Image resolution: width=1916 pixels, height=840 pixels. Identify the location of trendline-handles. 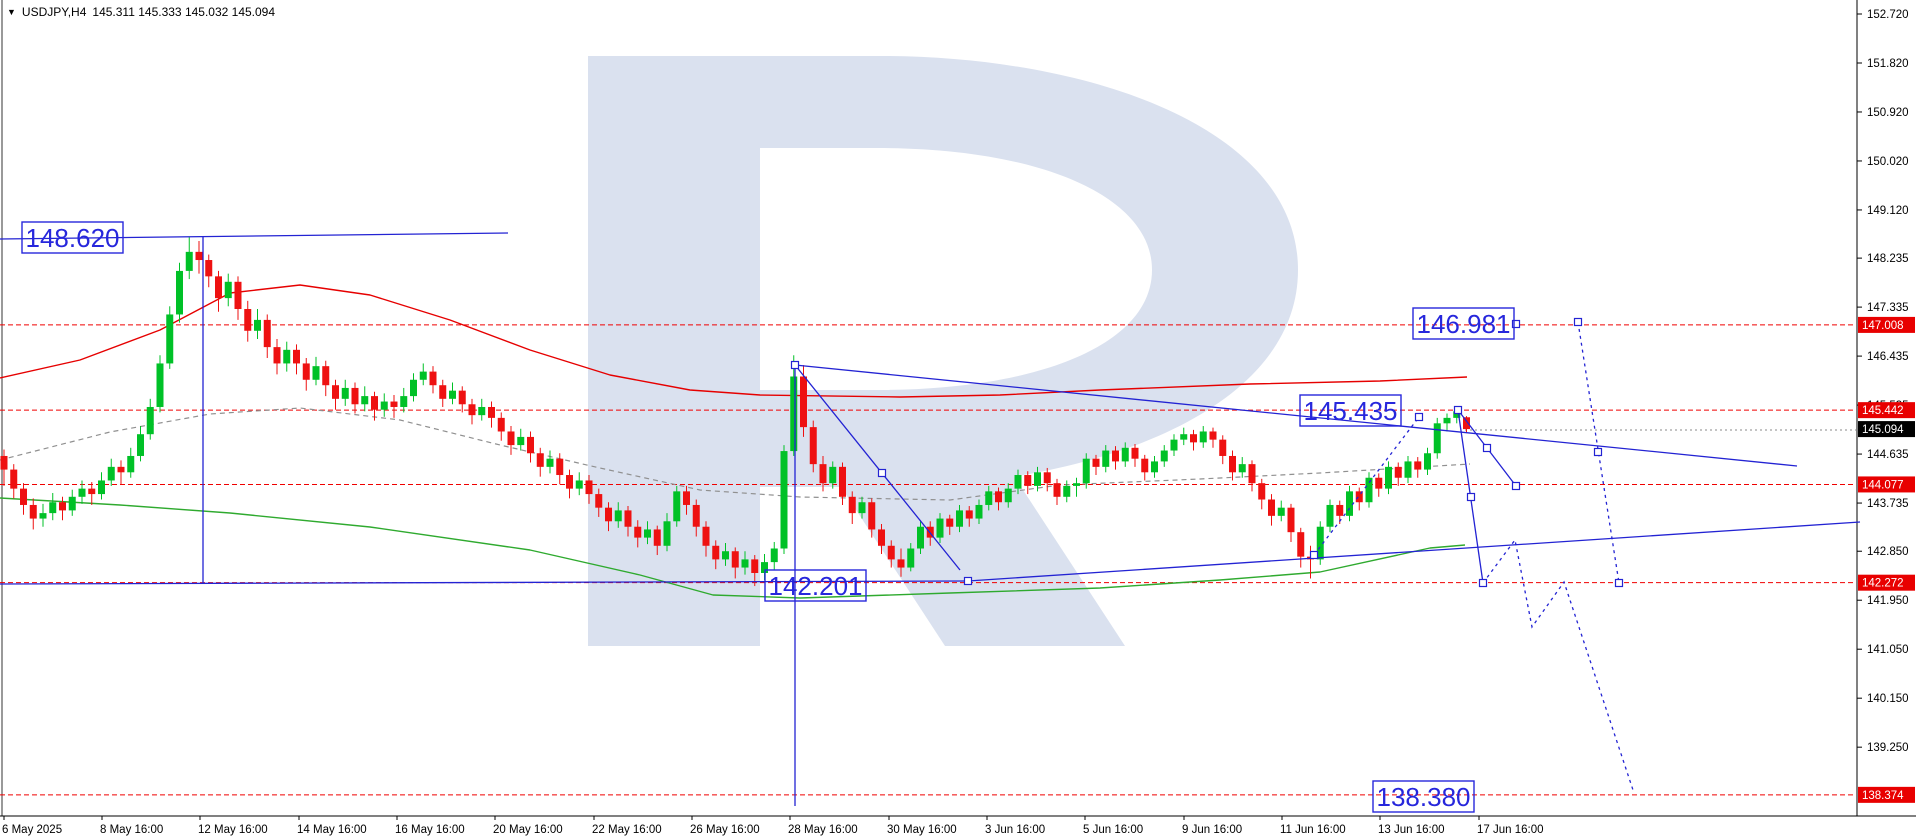
(1207, 452).